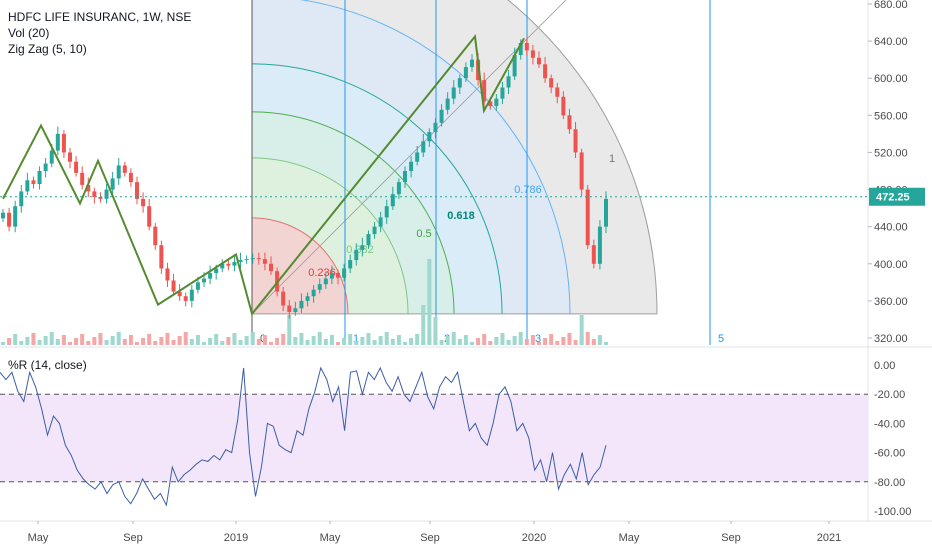  Describe the element at coordinates (893, 198) in the screenshot. I see `last-price-label: 472.25` at that location.